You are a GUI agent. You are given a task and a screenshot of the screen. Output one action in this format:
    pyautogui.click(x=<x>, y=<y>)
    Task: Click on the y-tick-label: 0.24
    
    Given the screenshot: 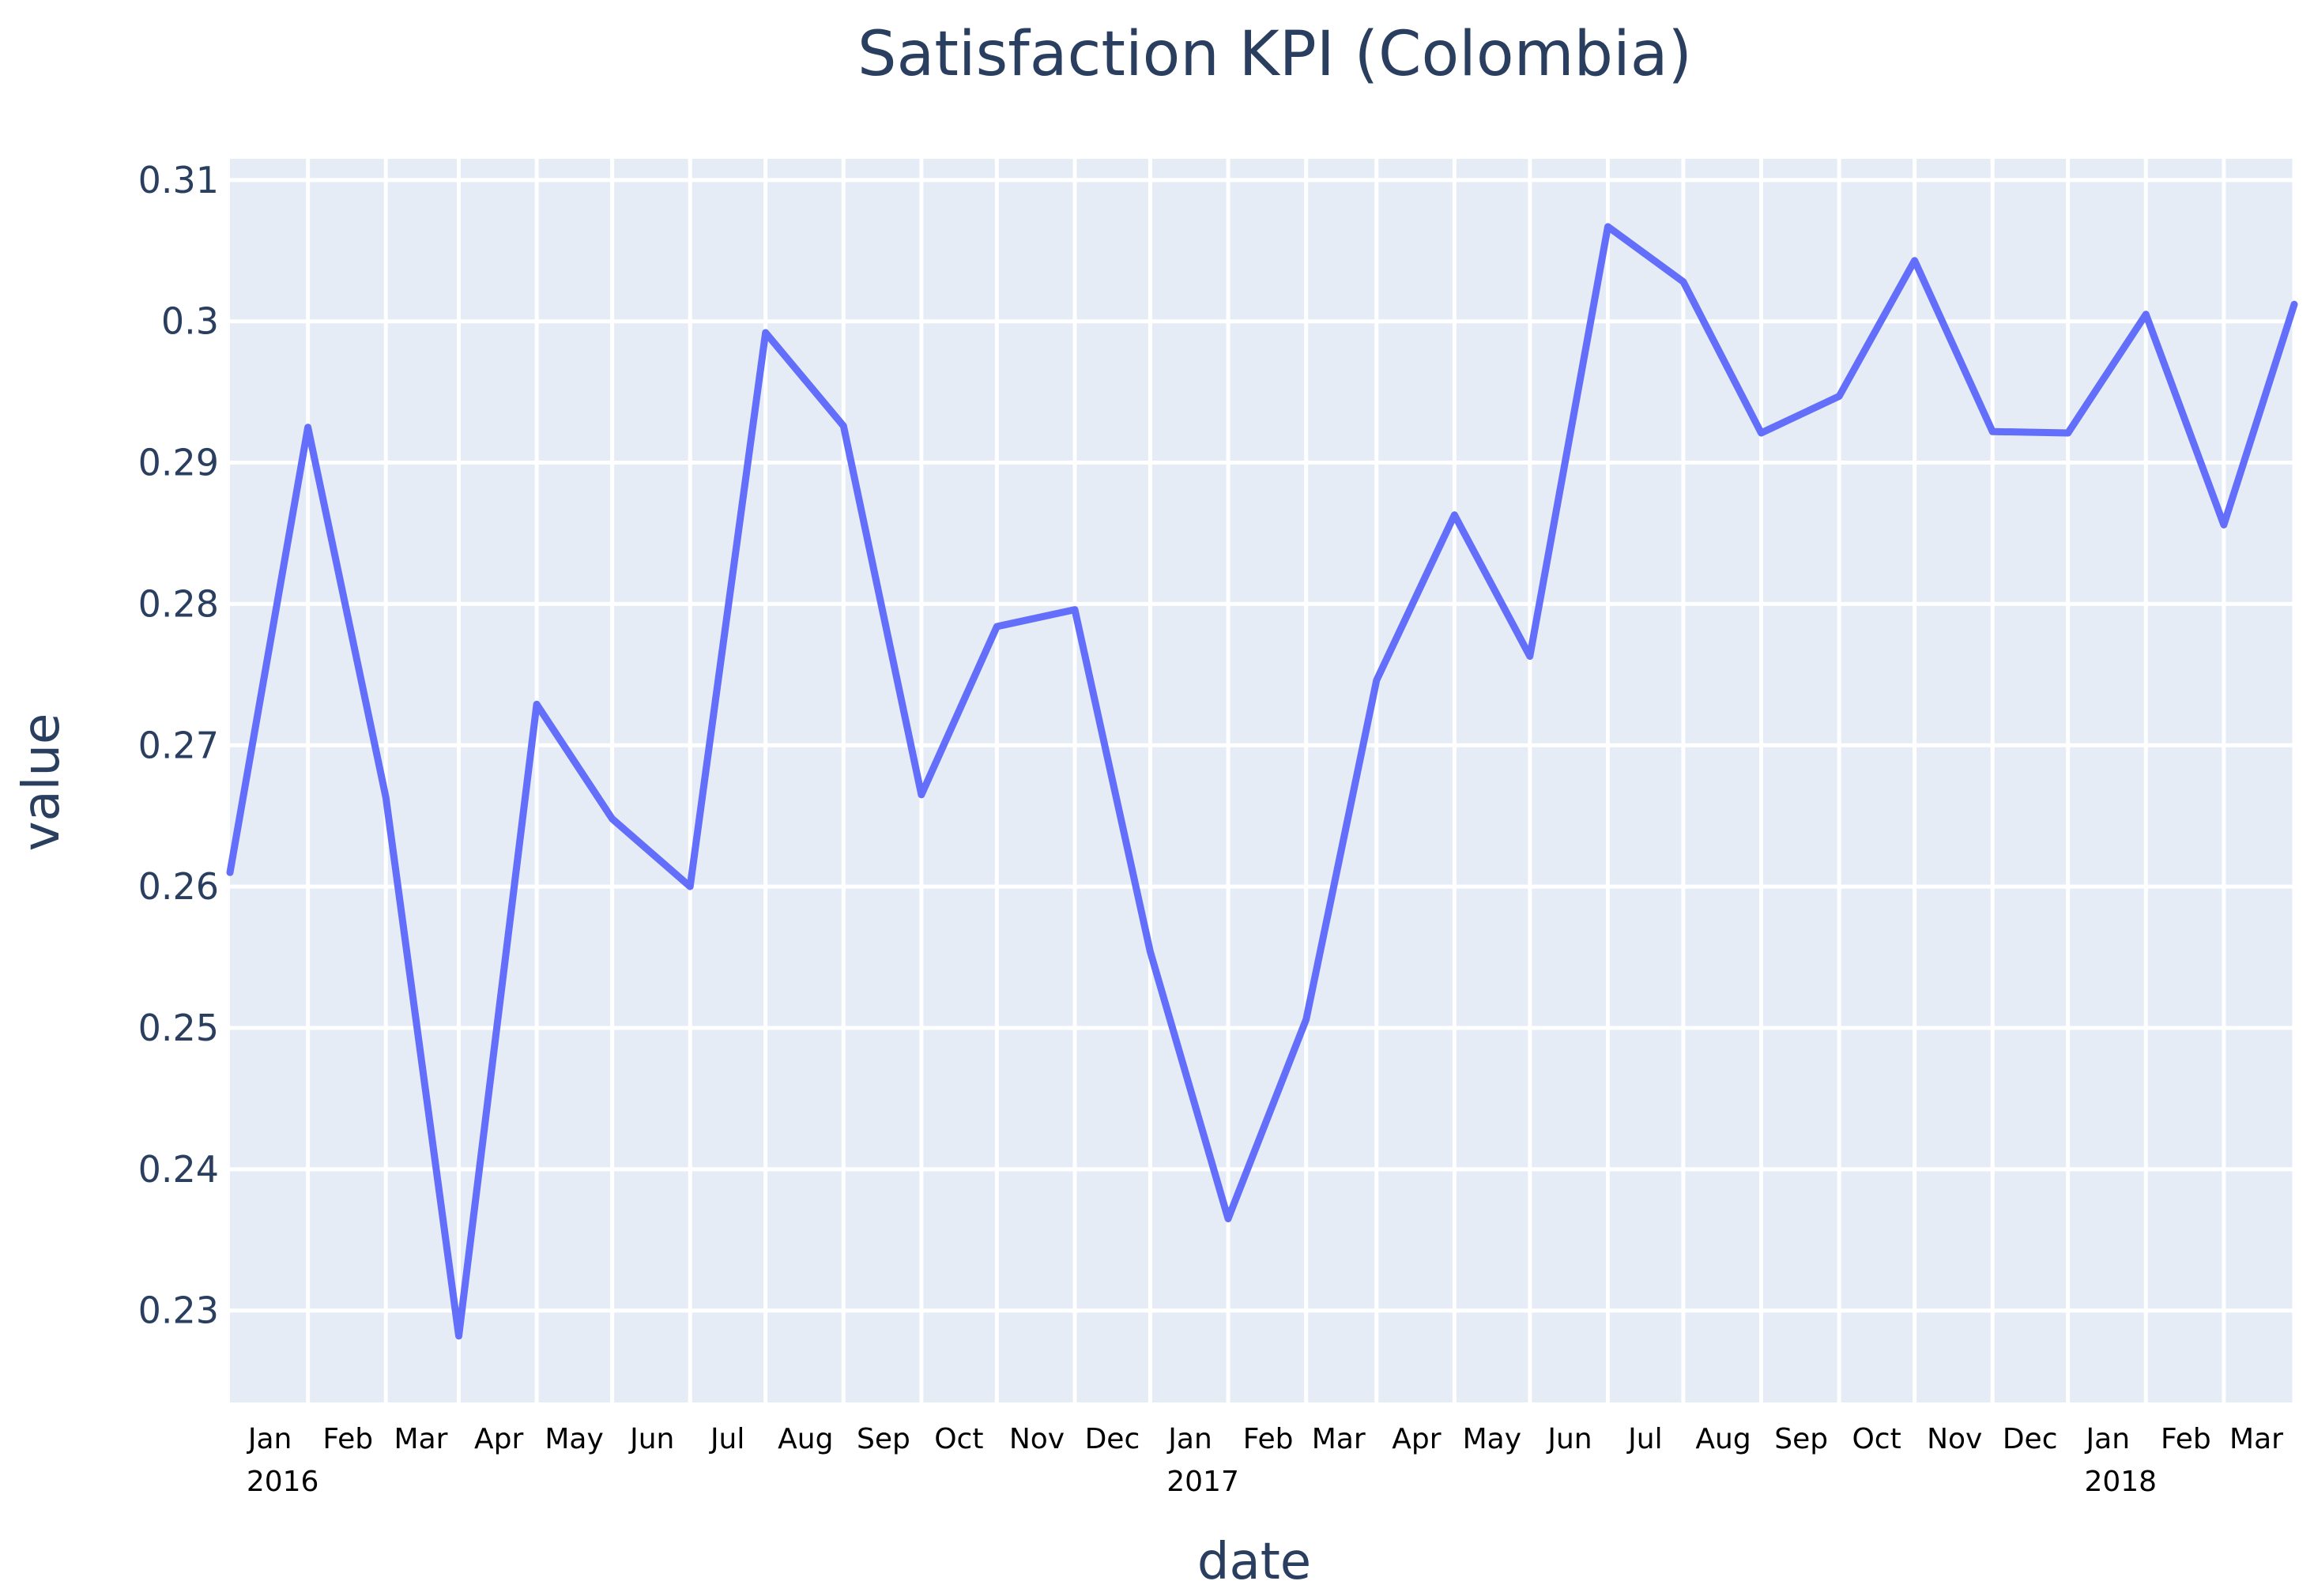 What is the action you would take?
    pyautogui.click(x=178, y=1170)
    